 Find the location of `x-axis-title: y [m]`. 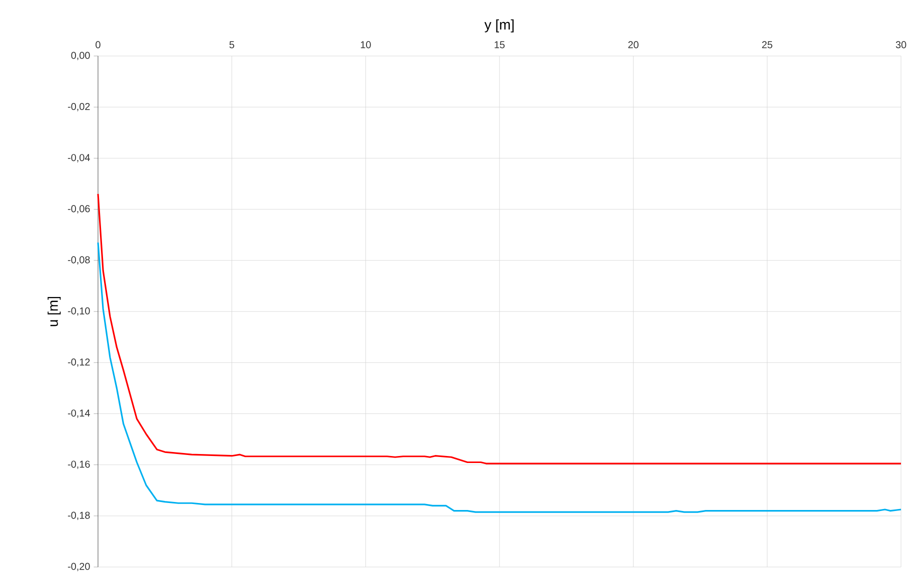

x-axis-title: y [m] is located at coordinates (499, 25).